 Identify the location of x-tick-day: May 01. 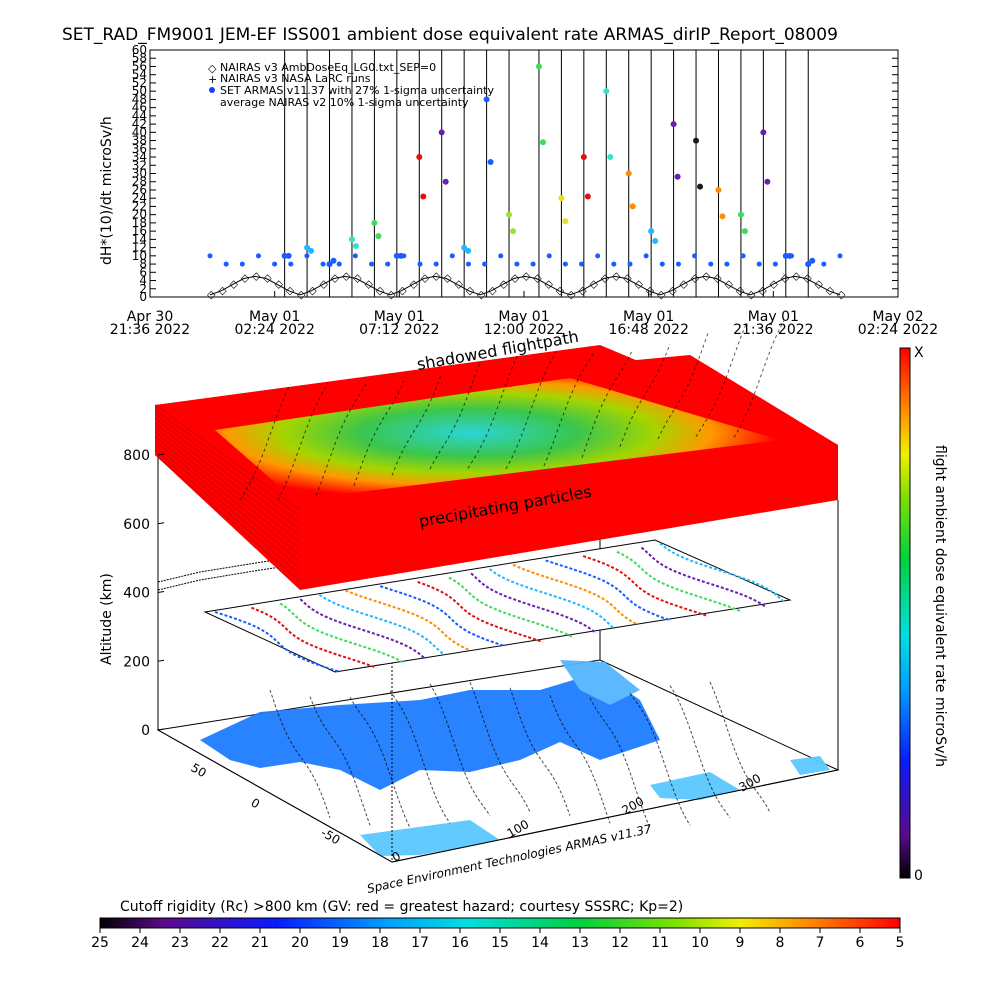
(648, 317).